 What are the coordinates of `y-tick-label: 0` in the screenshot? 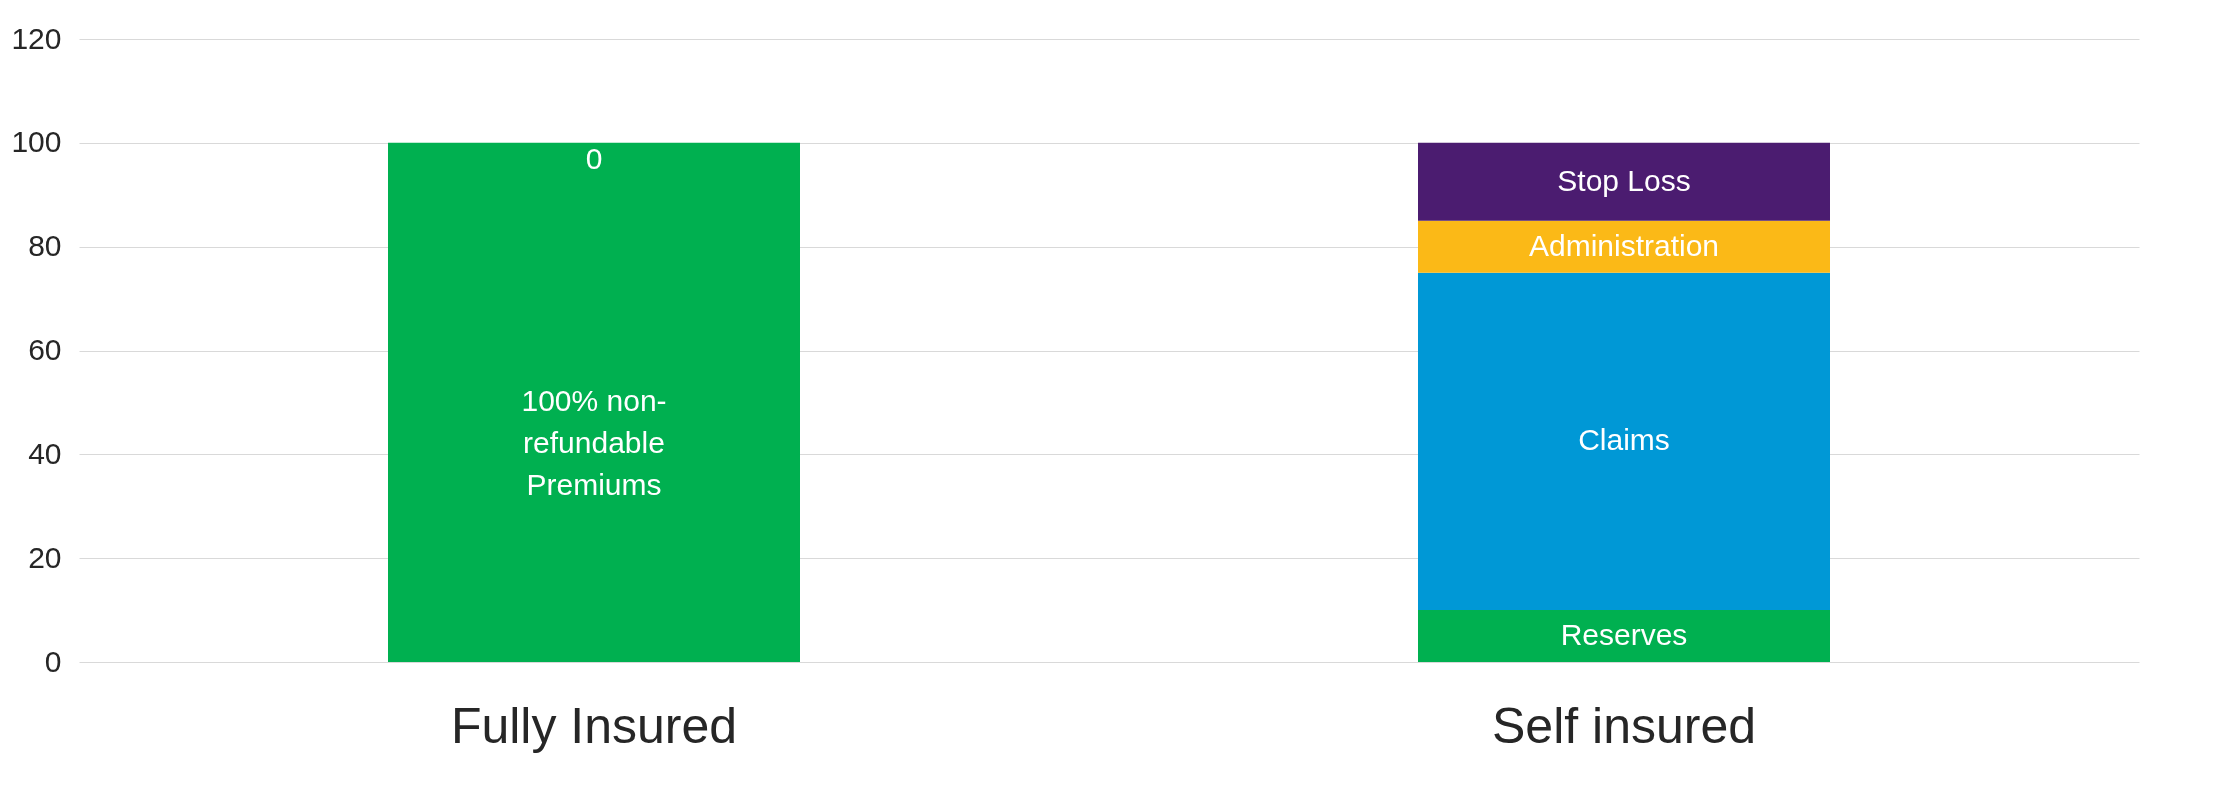 It's located at (53, 661).